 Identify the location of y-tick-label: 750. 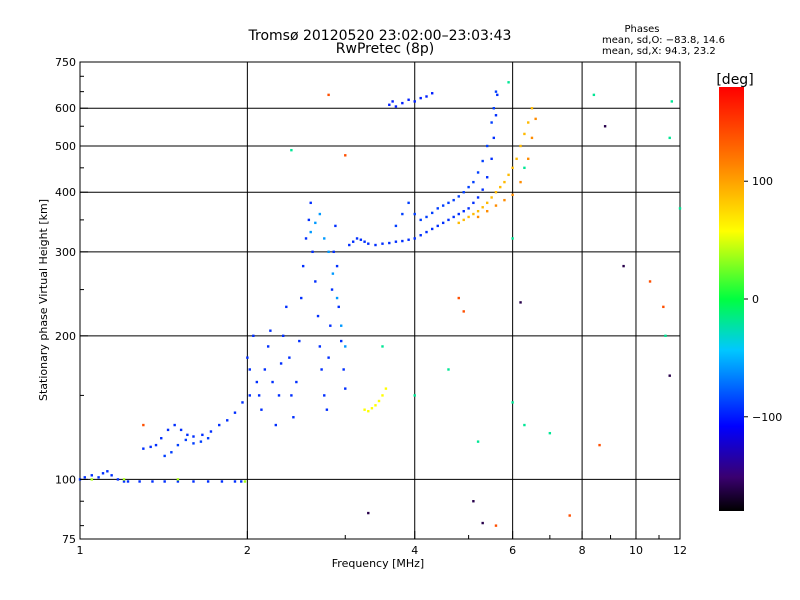
(65, 62).